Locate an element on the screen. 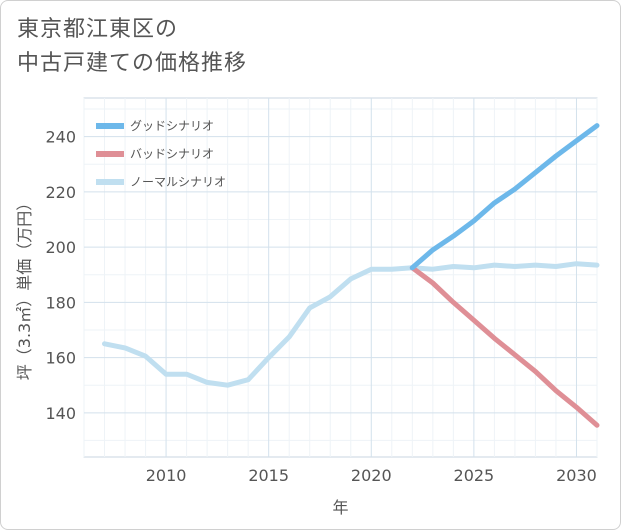  x-axis-label: 年 is located at coordinates (340, 507).